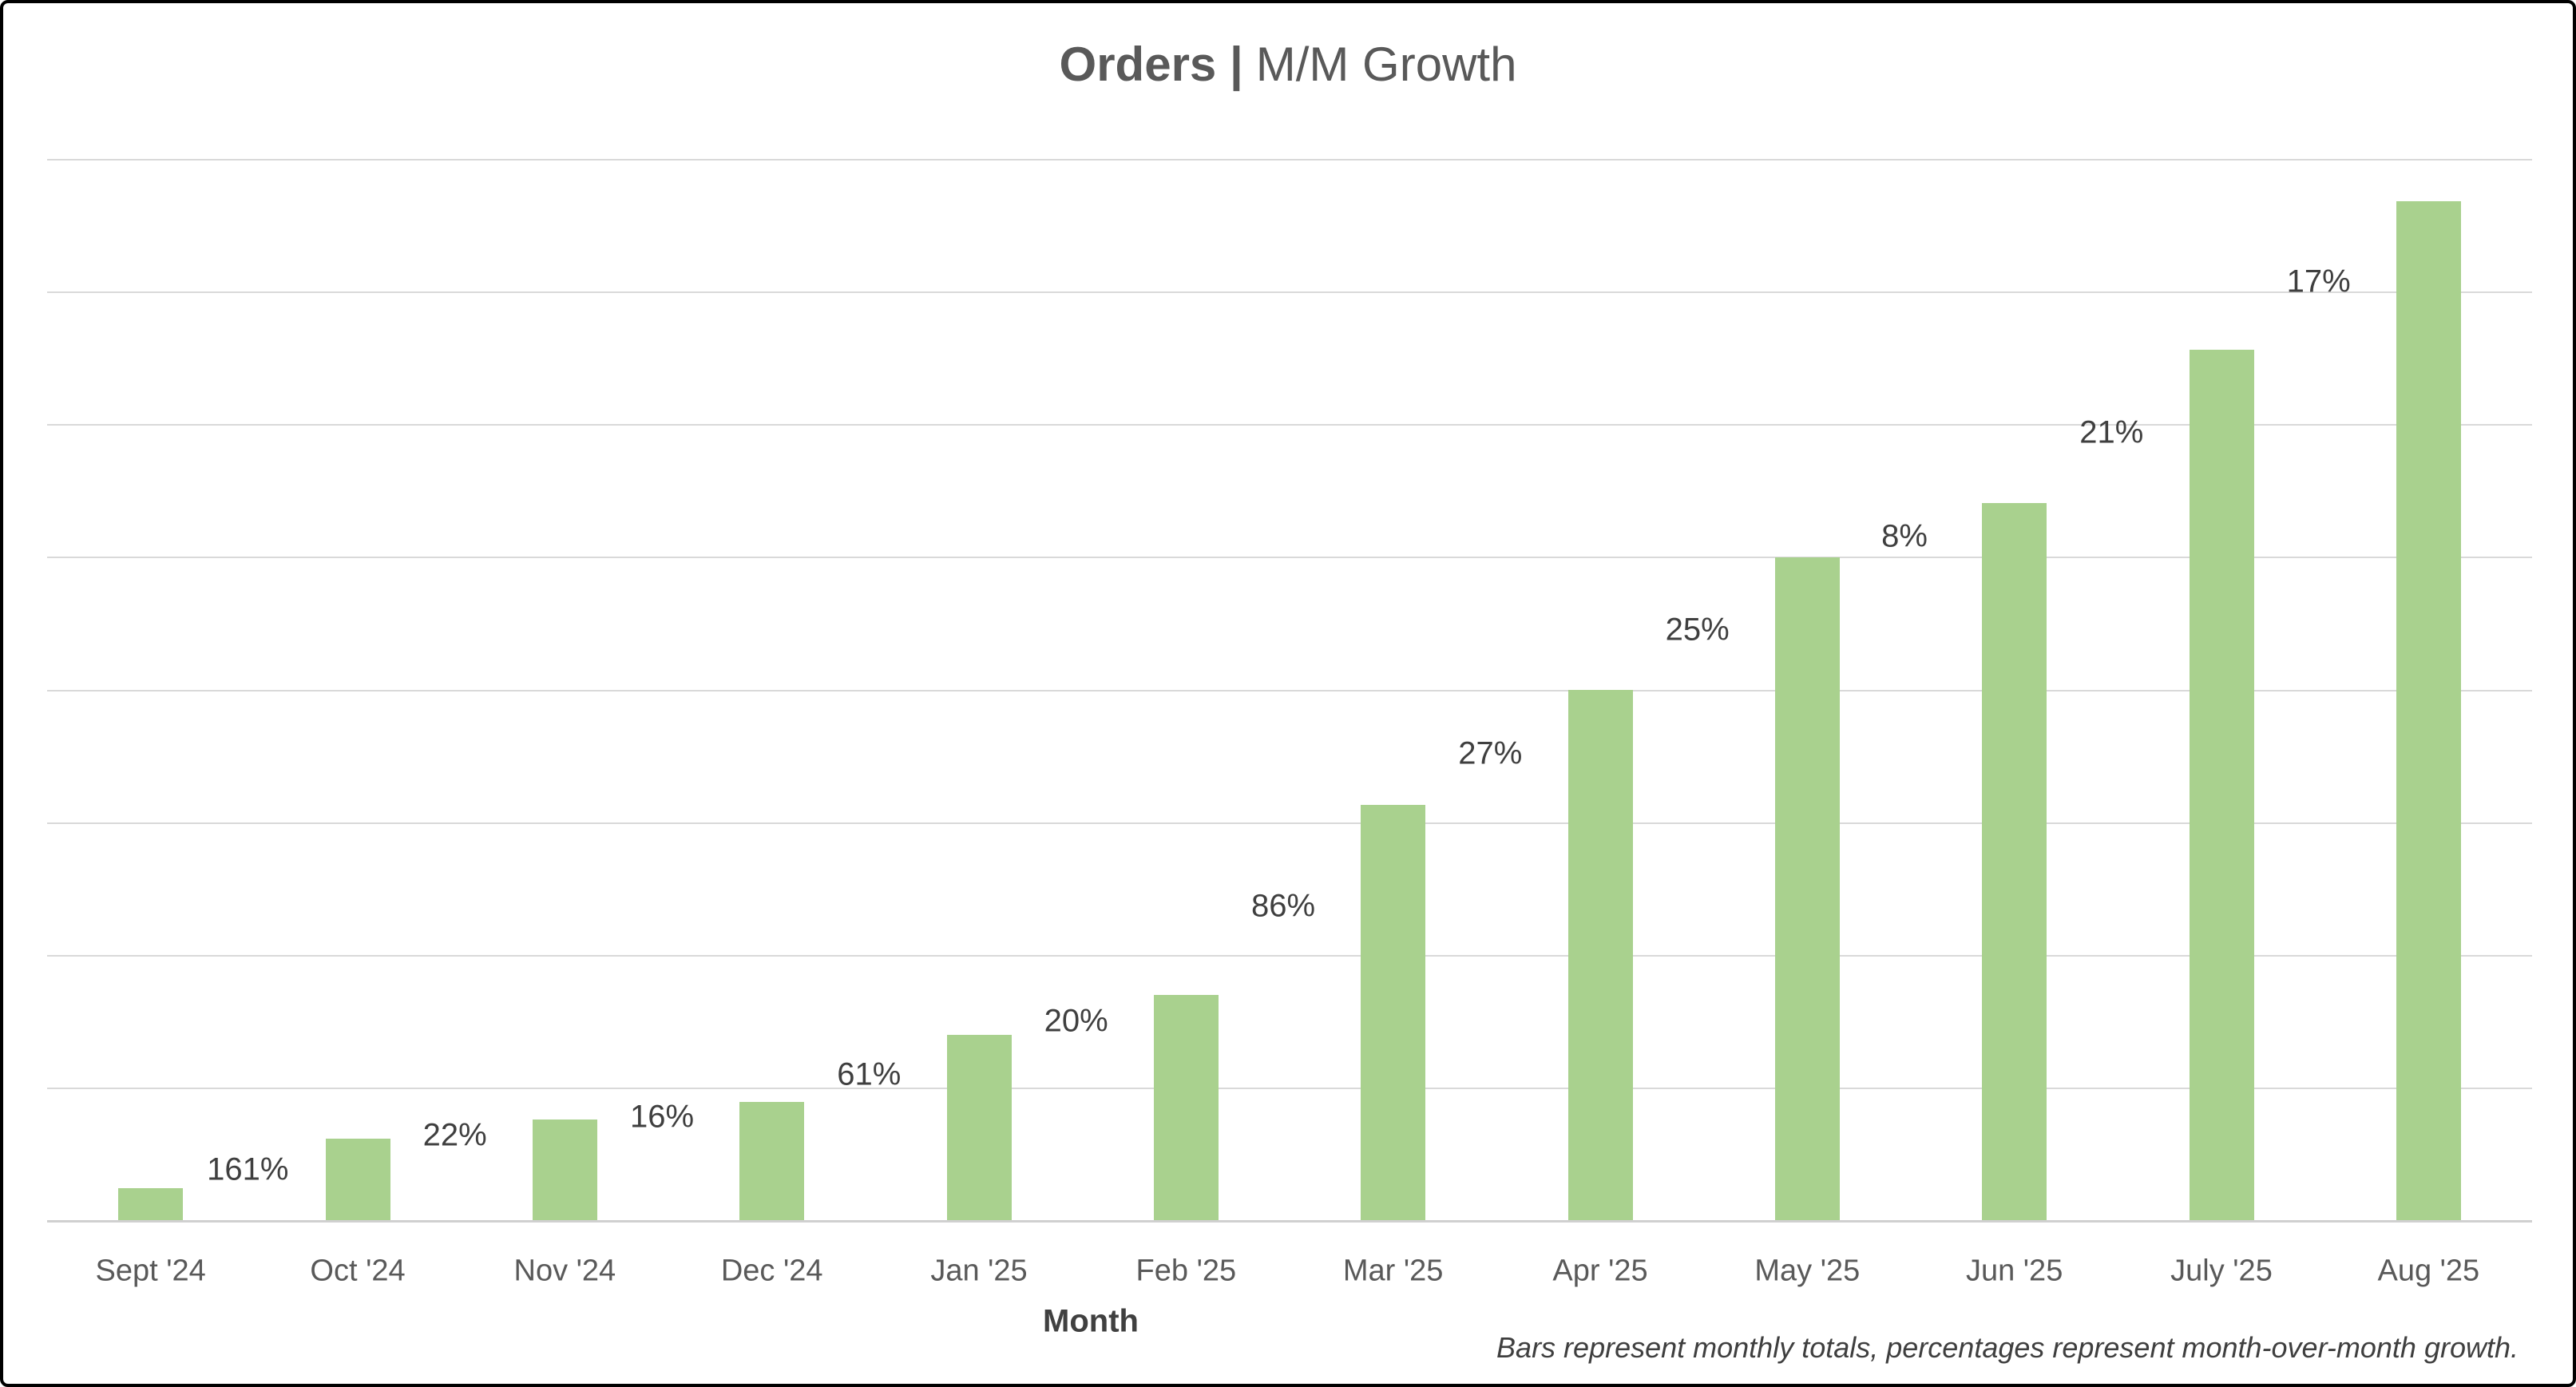 This screenshot has width=2576, height=1387. Describe the element at coordinates (1076, 1021) in the screenshot. I see `growth-label: 20%` at that location.